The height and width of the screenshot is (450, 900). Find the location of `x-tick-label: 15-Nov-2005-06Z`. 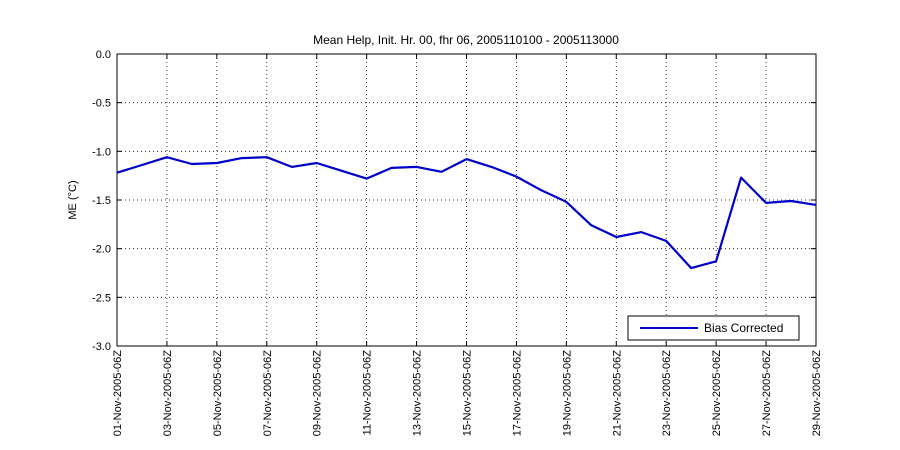

x-tick-label: 15-Nov-2005-06Z is located at coordinates (468, 393).